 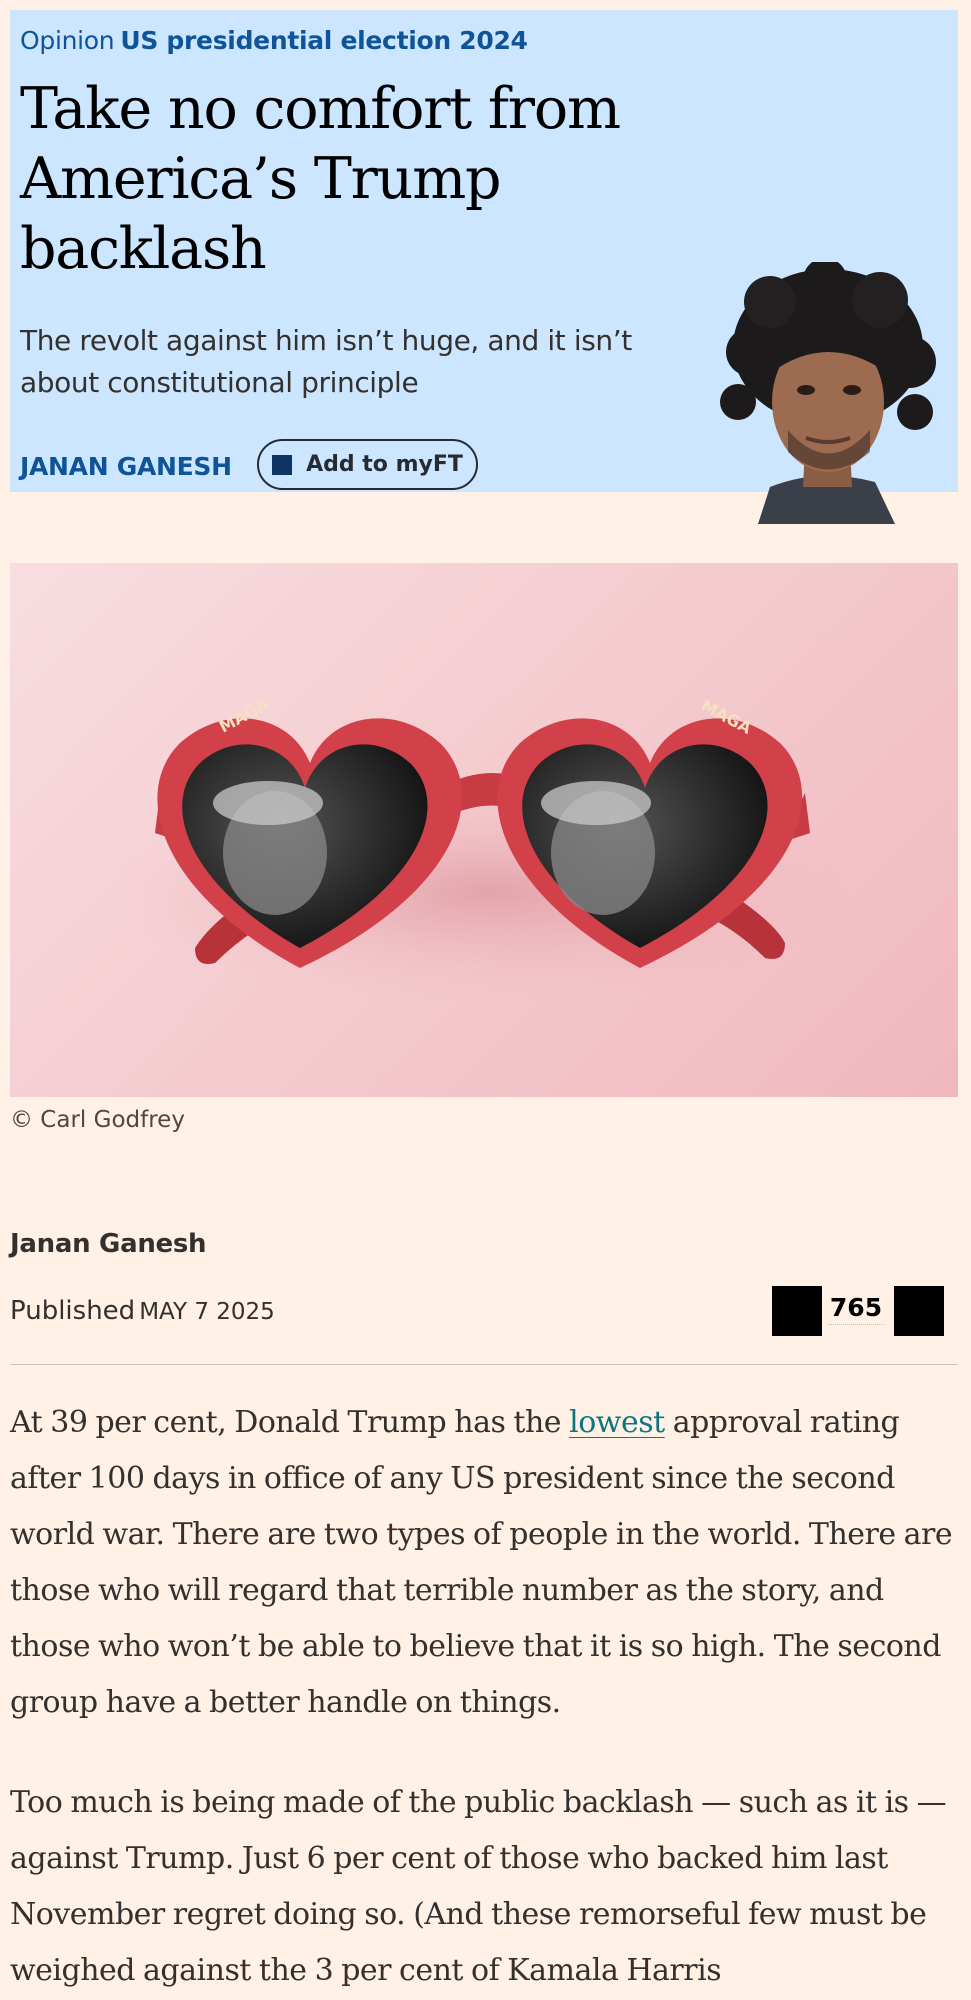 What do you see at coordinates (67, 40) in the screenshot?
I see `section-link: Opinion` at bounding box center [67, 40].